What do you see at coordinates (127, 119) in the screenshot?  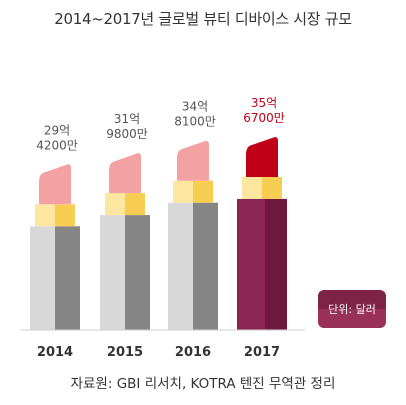 I see `bar-value-label: 31억` at bounding box center [127, 119].